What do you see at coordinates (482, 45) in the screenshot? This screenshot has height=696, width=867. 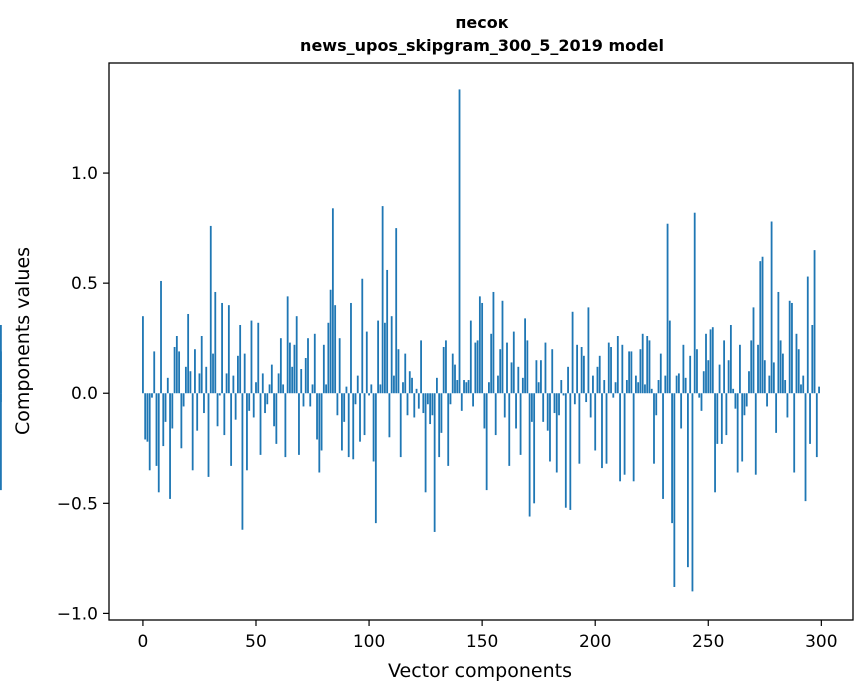 I see `chart-subtitle: news_upos_skipgram_300_5_2019 model` at bounding box center [482, 45].